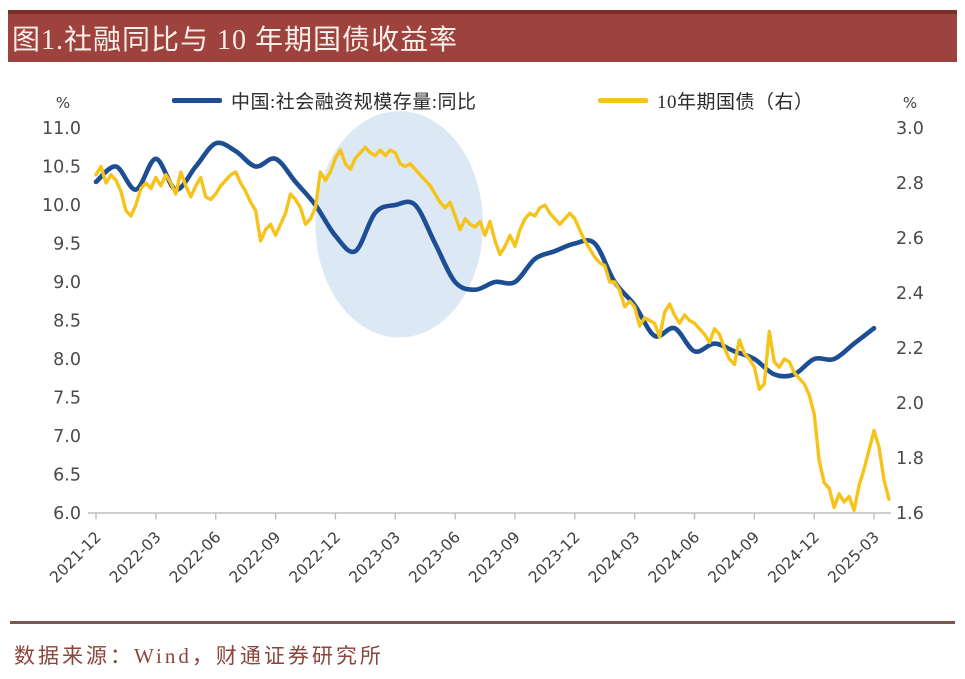 The image size is (965, 679). I want to click on x-axis-tick-label: 2024-12, so click(794, 557).